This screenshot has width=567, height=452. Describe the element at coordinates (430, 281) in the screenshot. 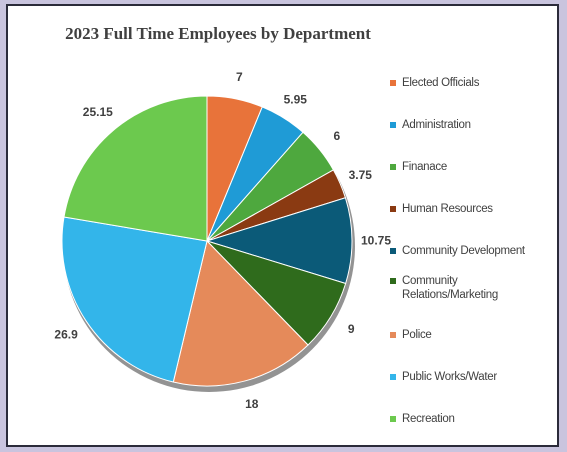

I see `legend-label: Community` at that location.